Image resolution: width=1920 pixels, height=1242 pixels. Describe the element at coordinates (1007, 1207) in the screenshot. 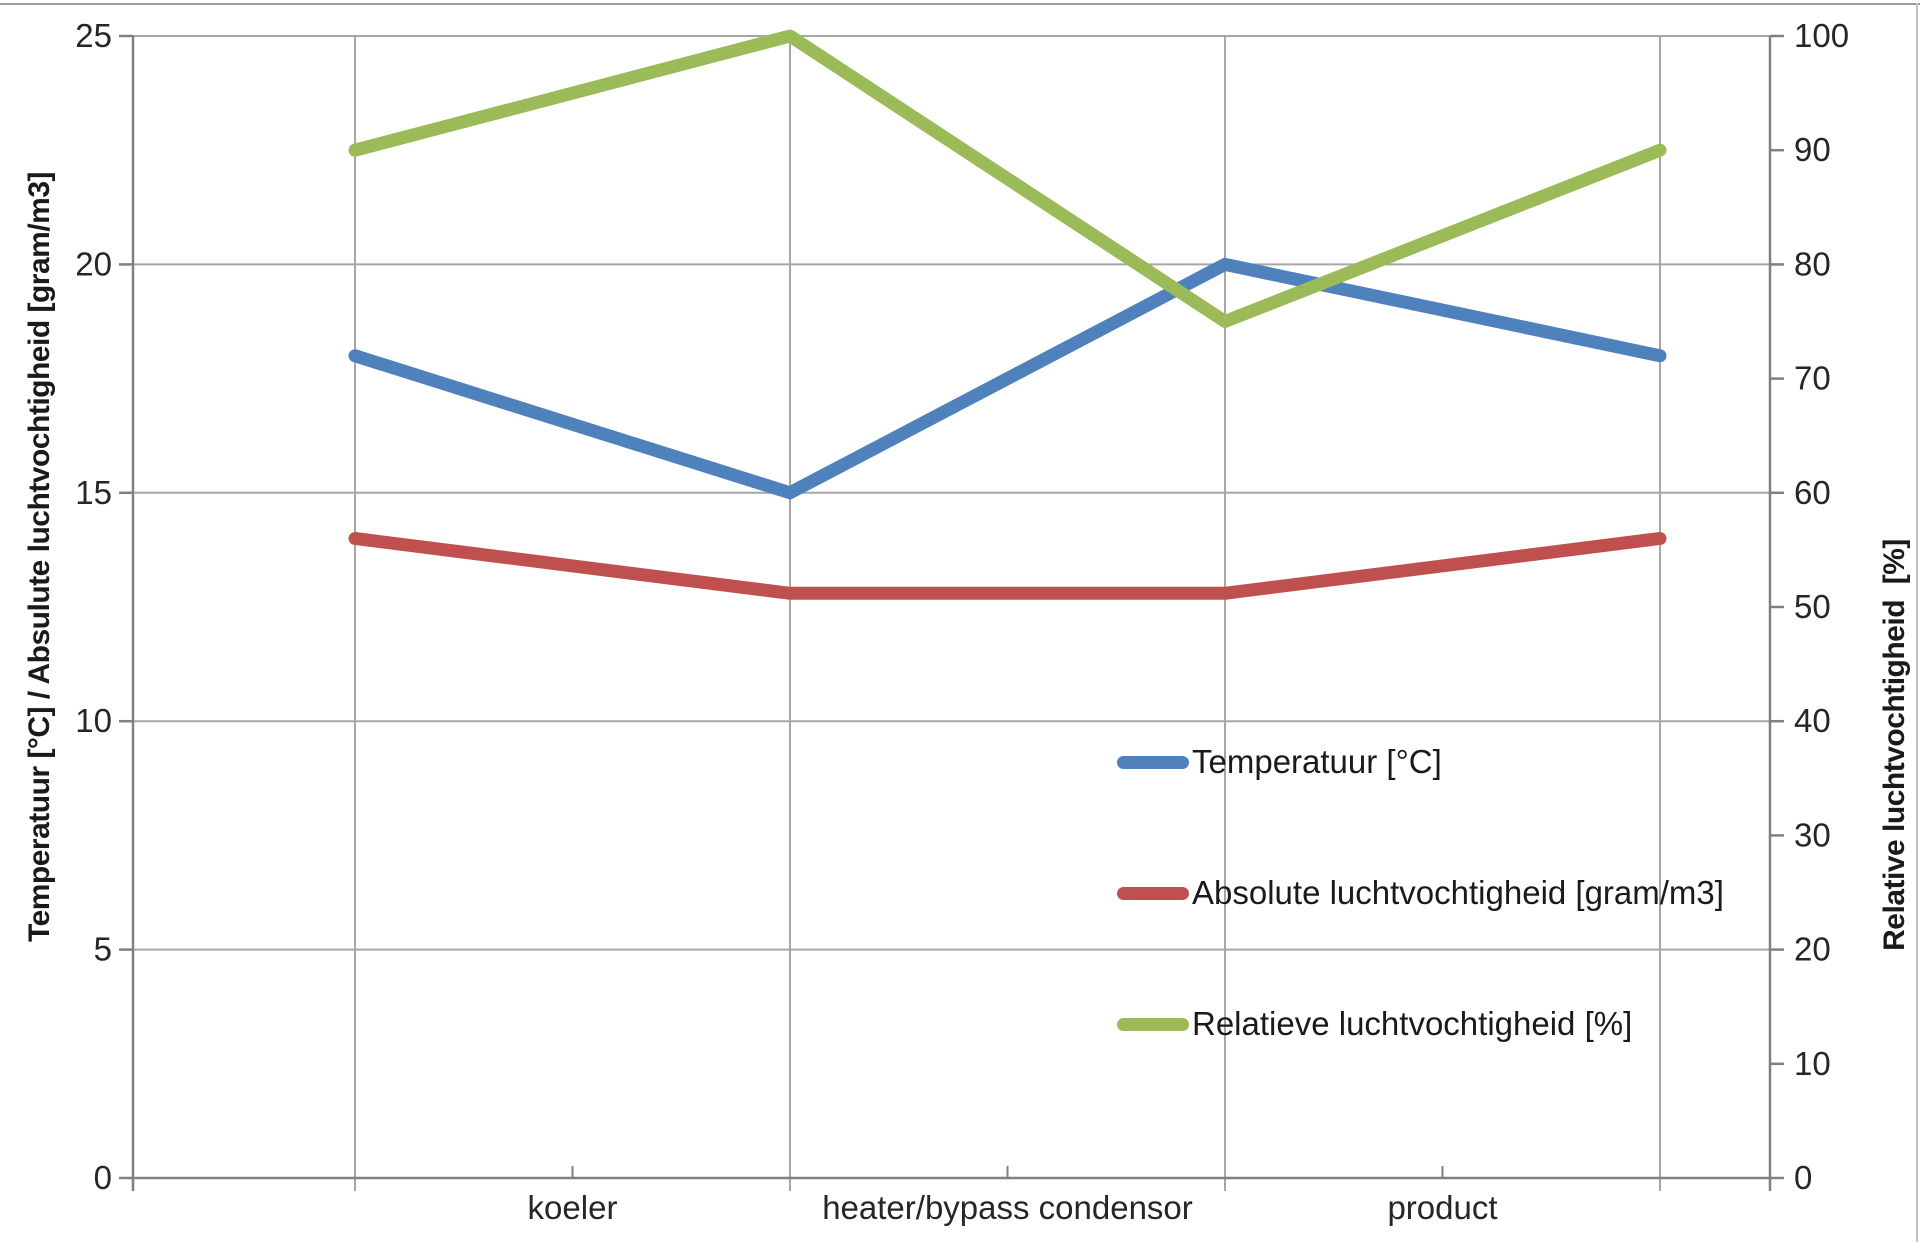

I see `x-axis-tick-label: heater/bypass condensor` at that location.